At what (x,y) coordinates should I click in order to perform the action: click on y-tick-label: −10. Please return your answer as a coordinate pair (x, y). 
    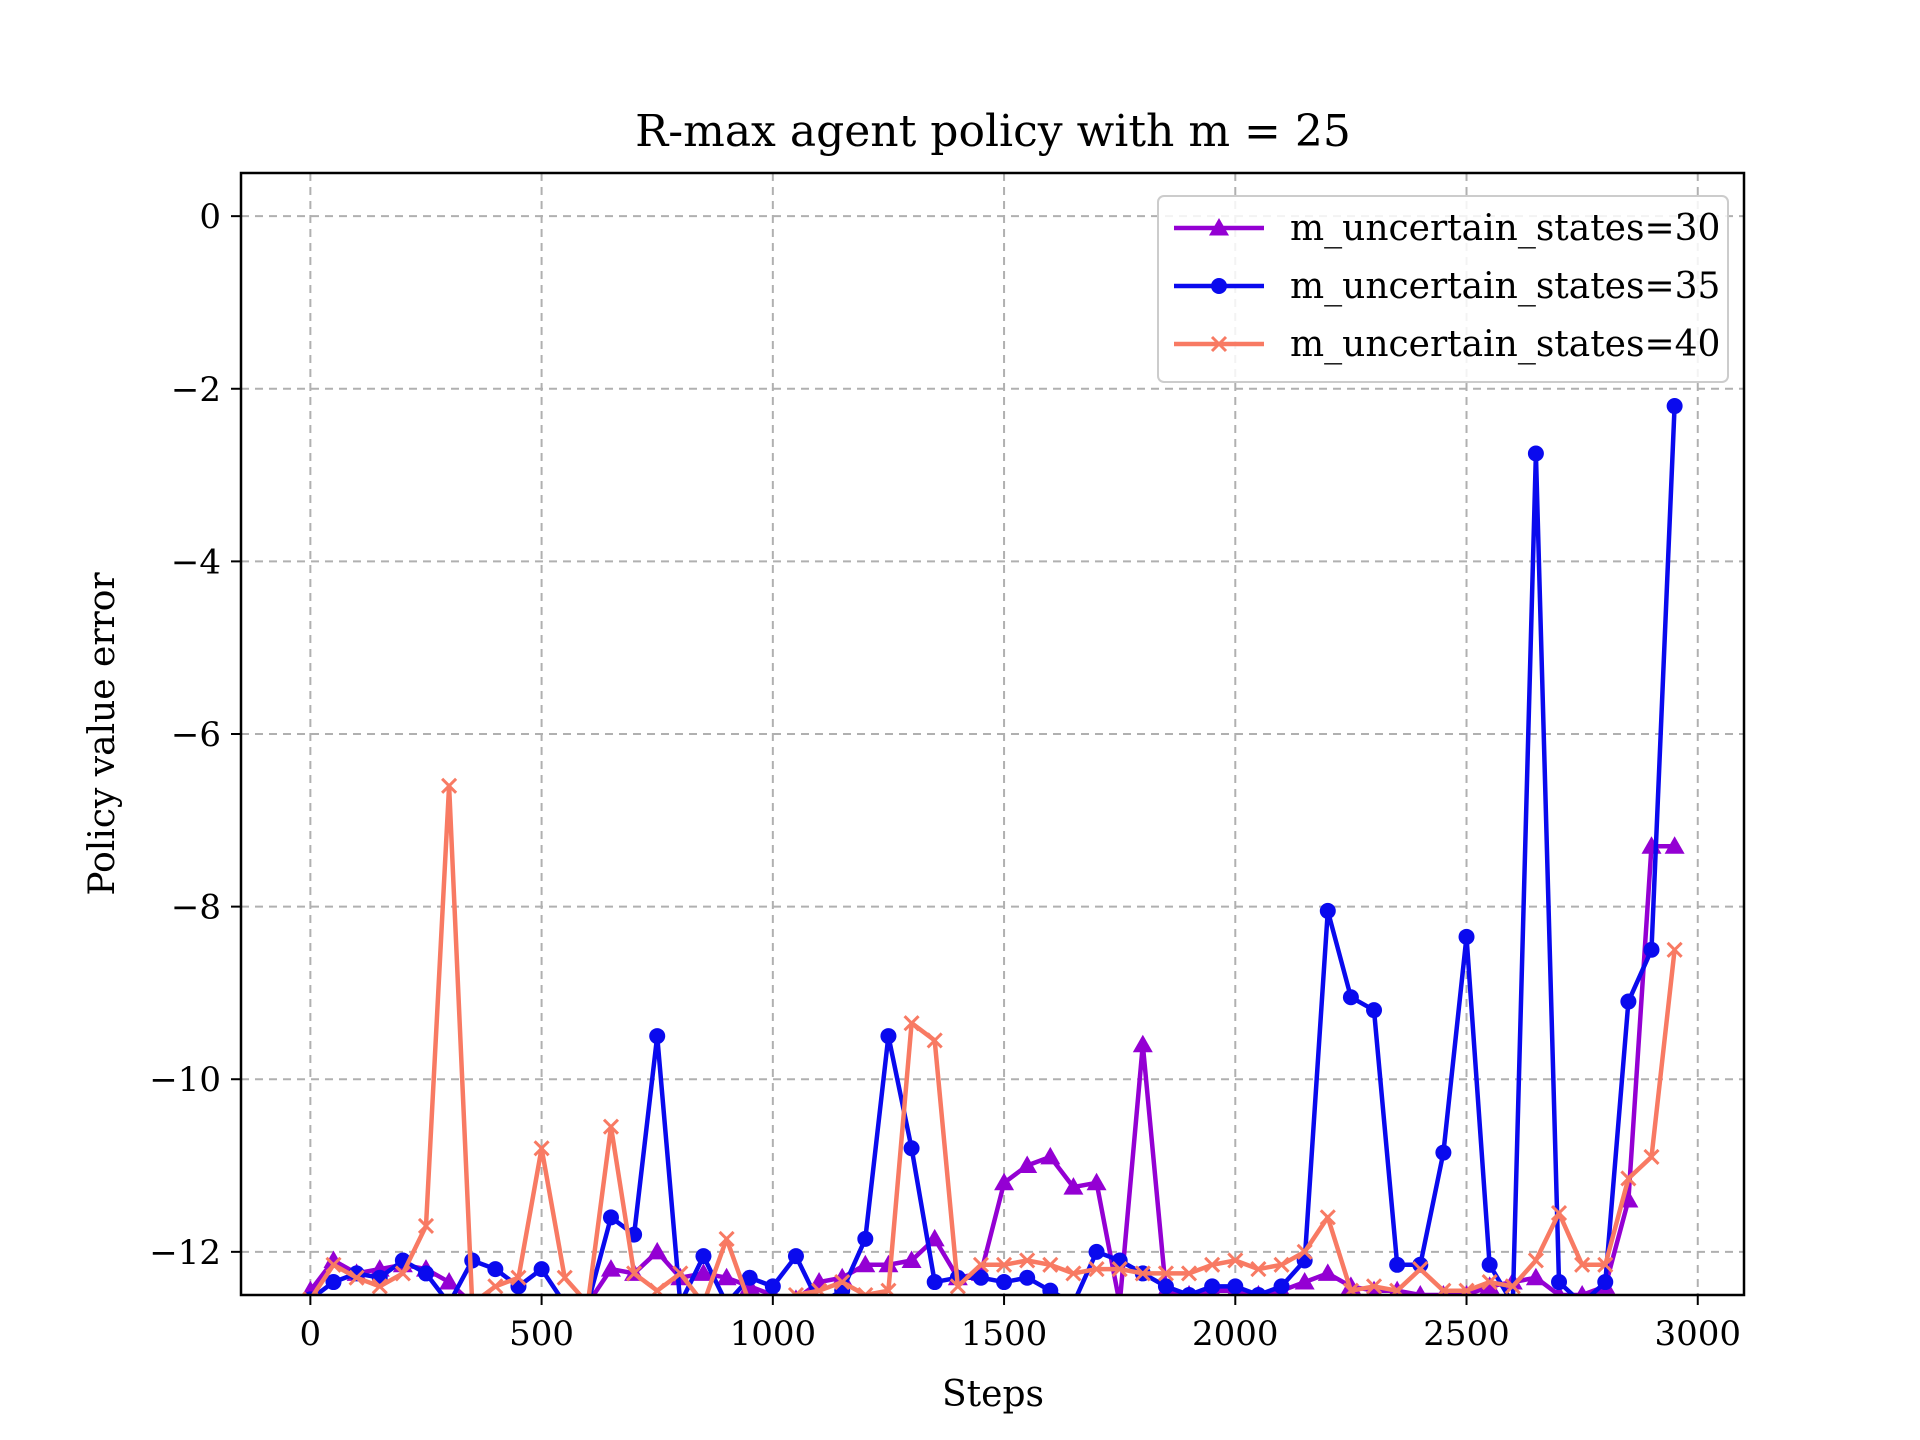
    Looking at the image, I should click on (185, 1080).